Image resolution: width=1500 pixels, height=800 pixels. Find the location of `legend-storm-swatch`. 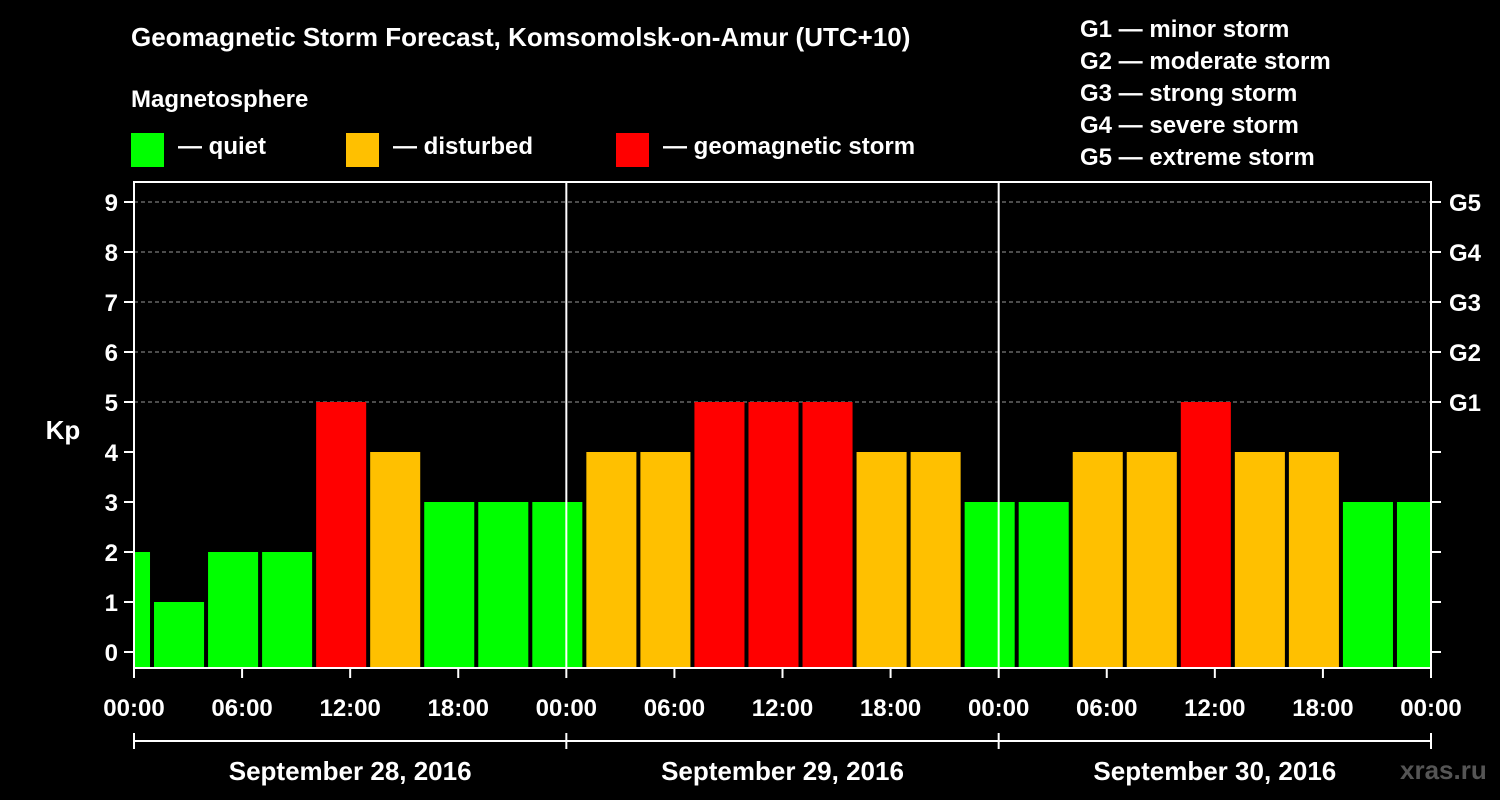

legend-storm-swatch is located at coordinates (632, 150).